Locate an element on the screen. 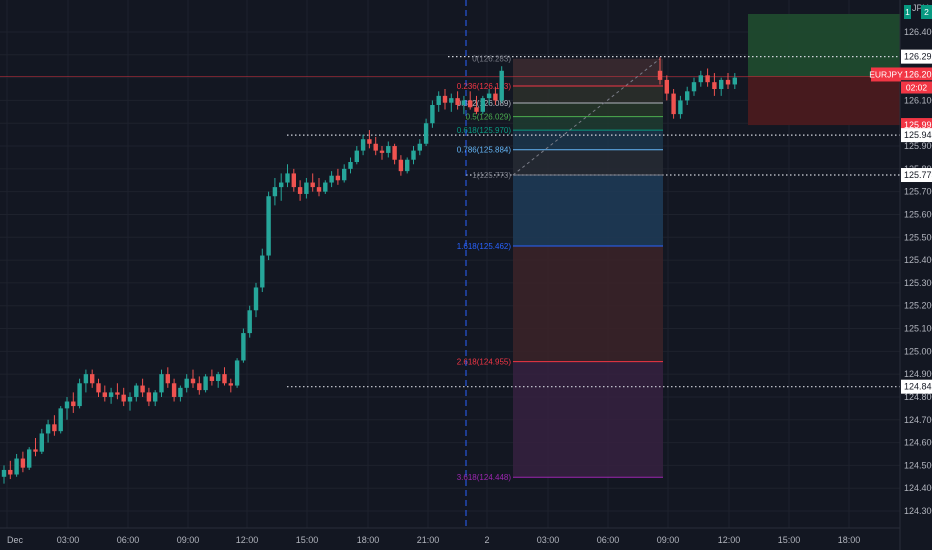 The image size is (932, 550). price-tick-label: 124.600 is located at coordinates (918, 443).